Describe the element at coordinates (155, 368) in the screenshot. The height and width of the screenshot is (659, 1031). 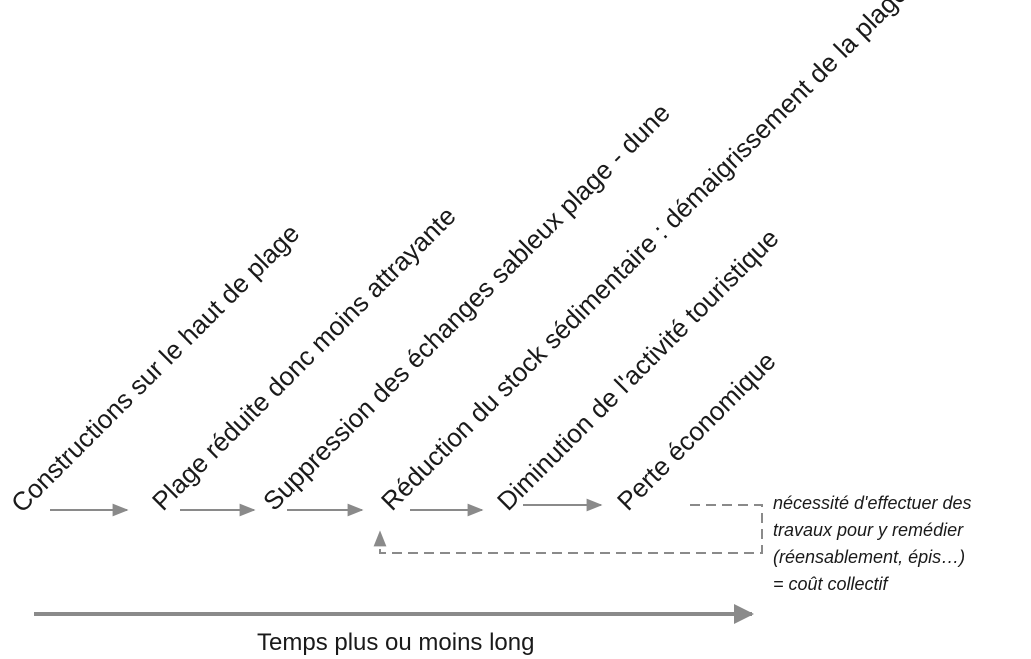
I see `step-label-constructions: Constructions sur le haut de plage` at that location.